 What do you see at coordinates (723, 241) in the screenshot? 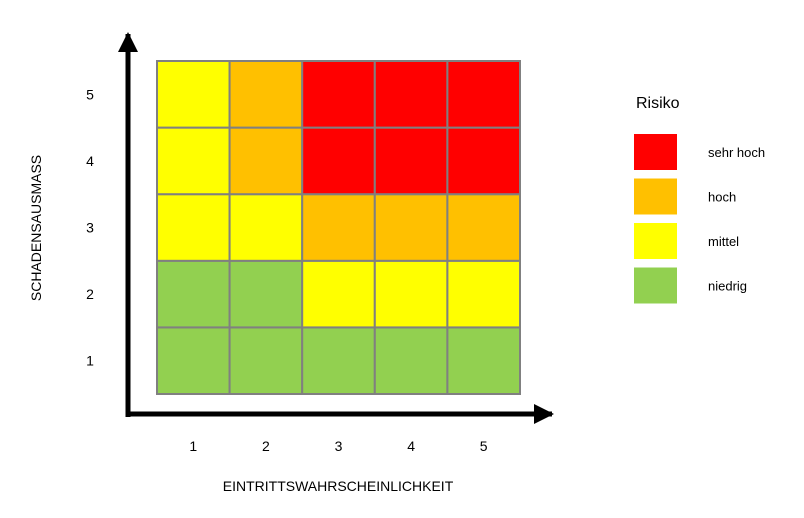
I see `legend-label: mittel` at bounding box center [723, 241].